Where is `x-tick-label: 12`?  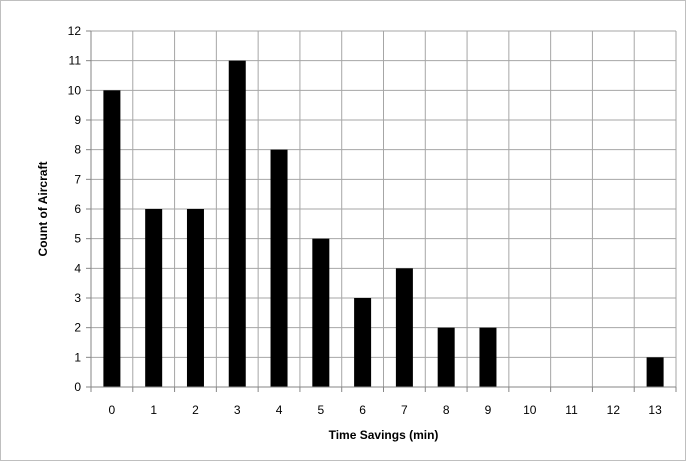 x-tick-label: 12 is located at coordinates (614, 410).